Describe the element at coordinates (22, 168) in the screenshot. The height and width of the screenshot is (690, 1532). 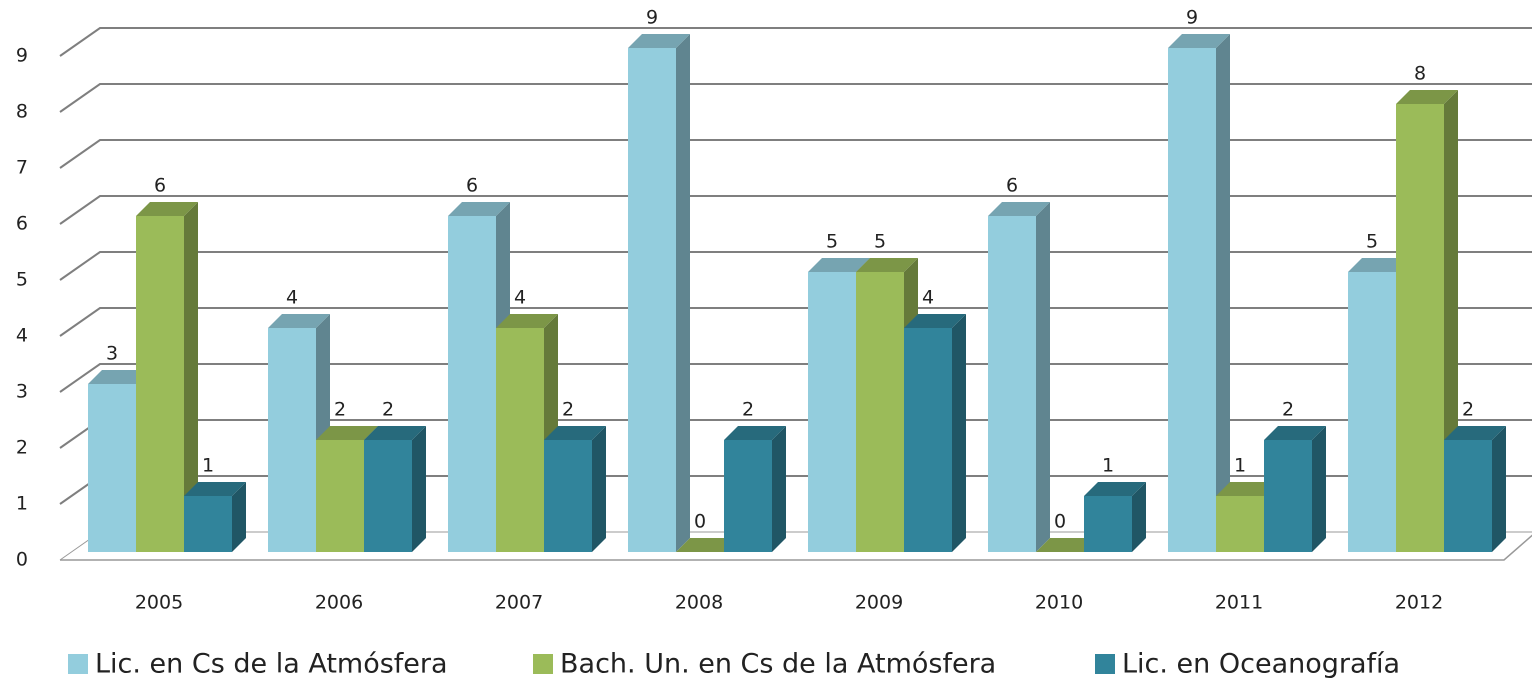
I see `y-tick-label: 7` at that location.